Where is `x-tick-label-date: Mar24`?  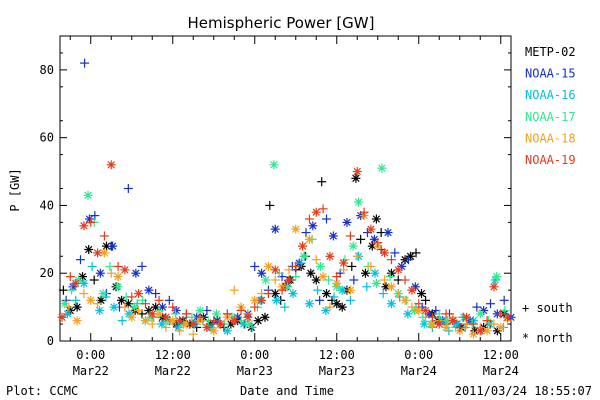 x-tick-label-date: Mar24 is located at coordinates (419, 371).